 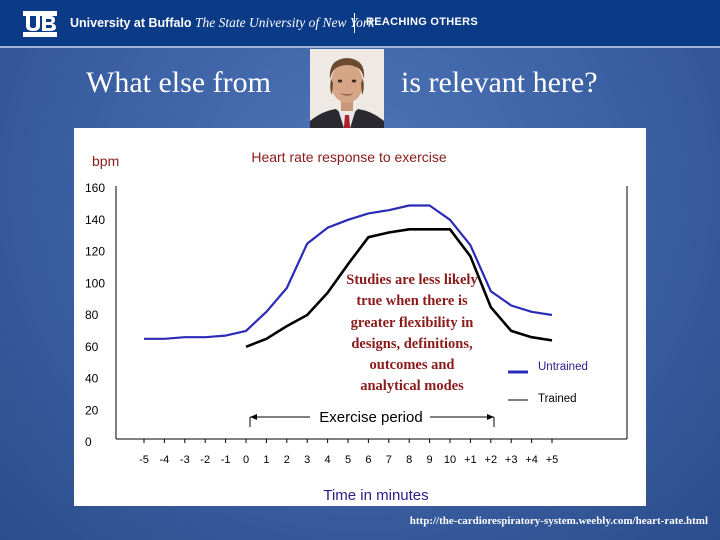 I want to click on legend-label-untrained: Untrained, so click(x=563, y=367).